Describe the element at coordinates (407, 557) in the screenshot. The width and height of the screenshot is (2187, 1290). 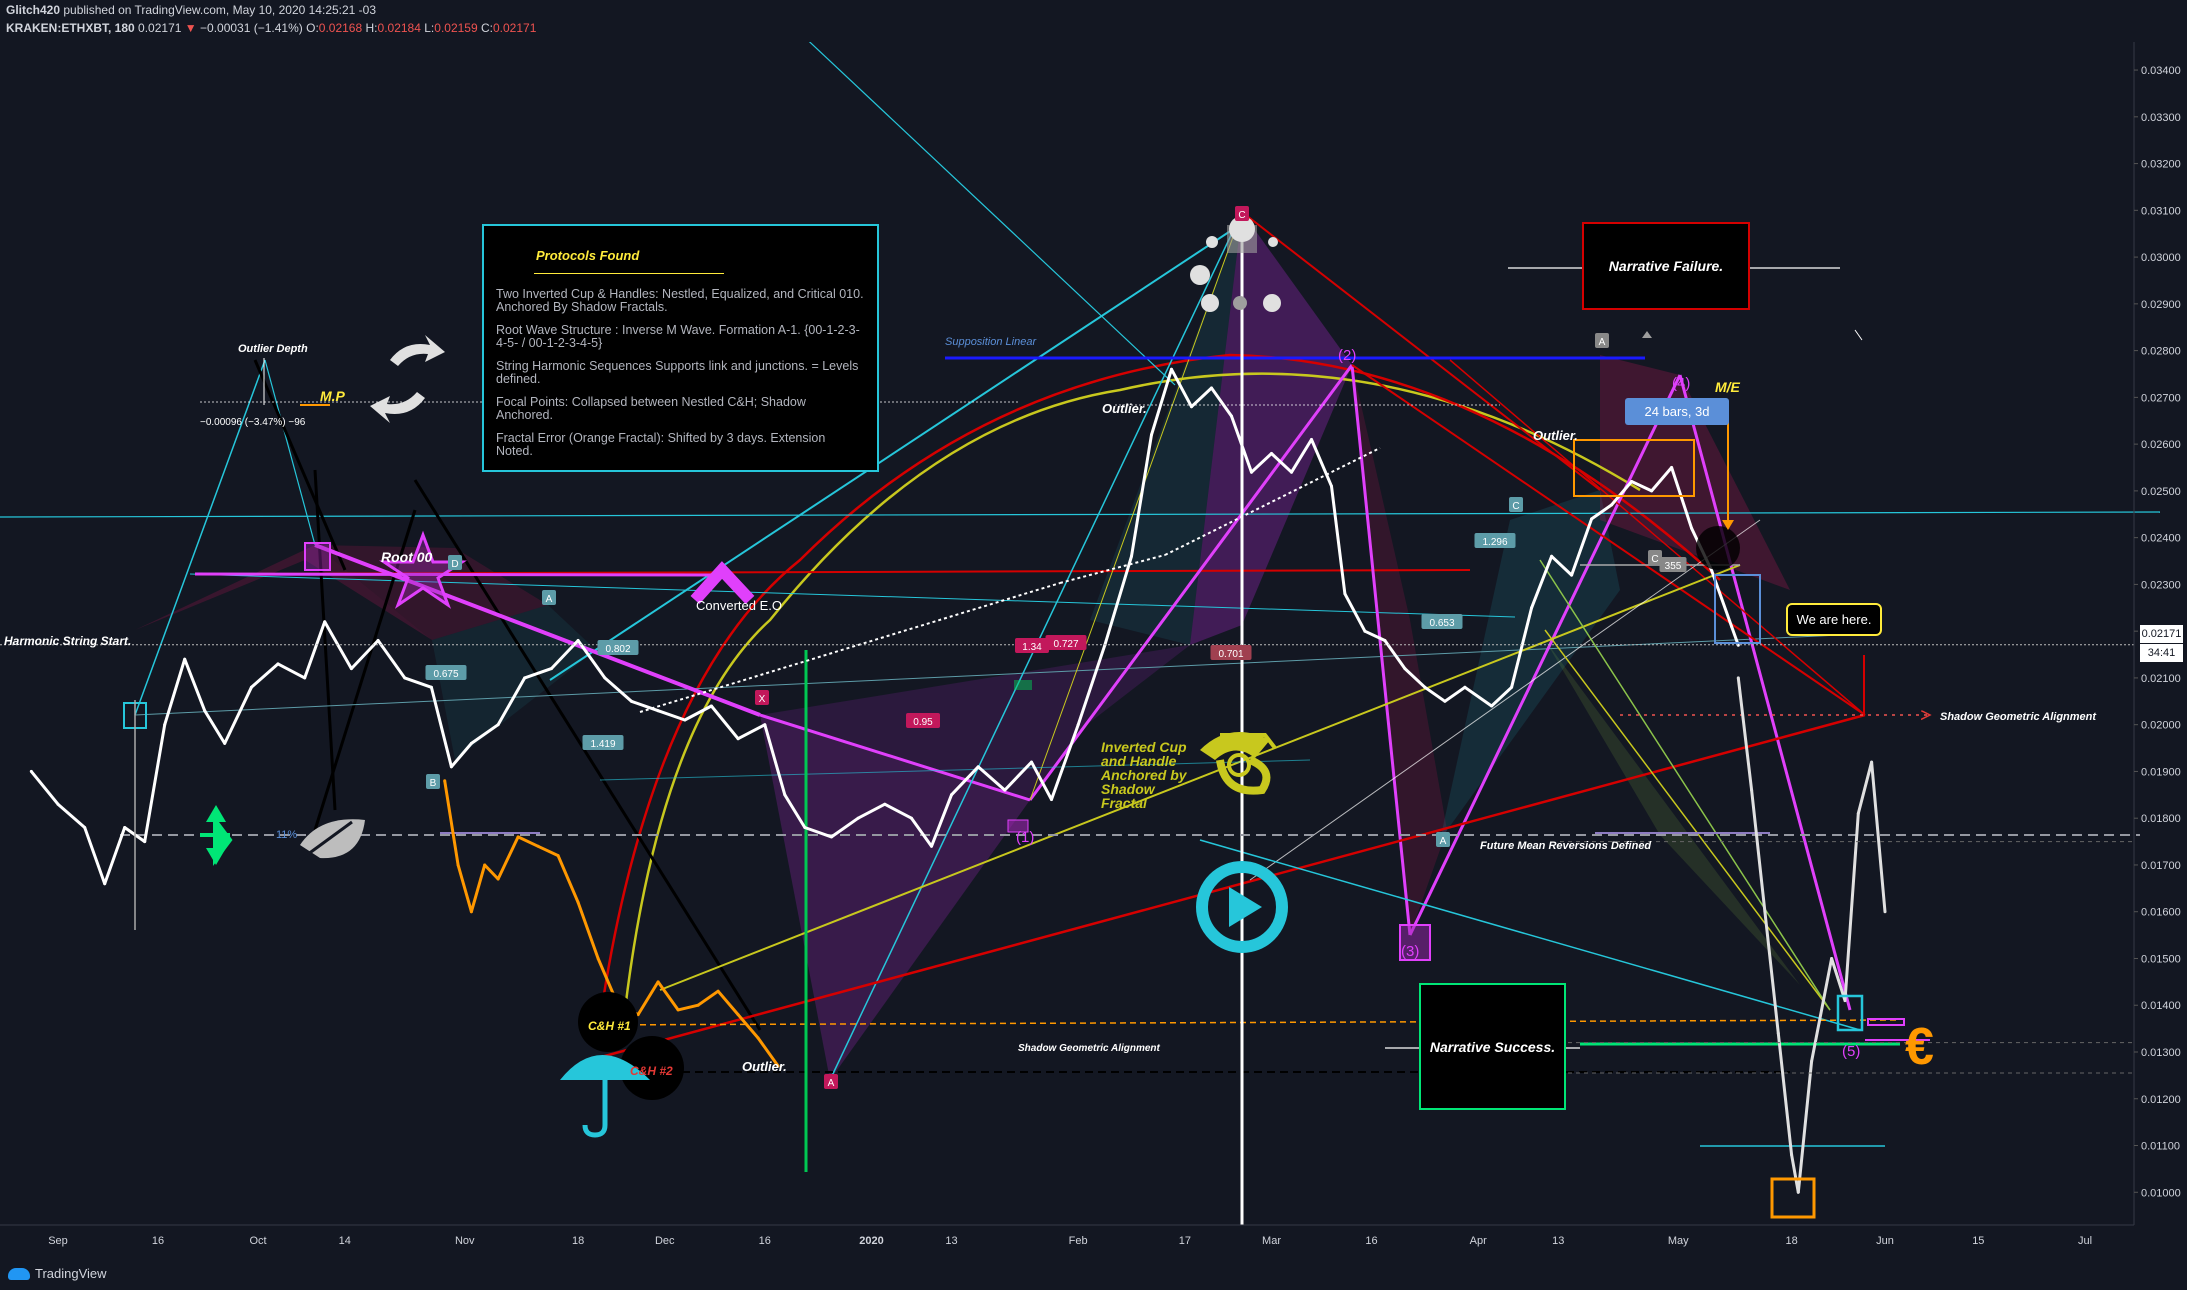
I see `root-label: Root 00` at that location.